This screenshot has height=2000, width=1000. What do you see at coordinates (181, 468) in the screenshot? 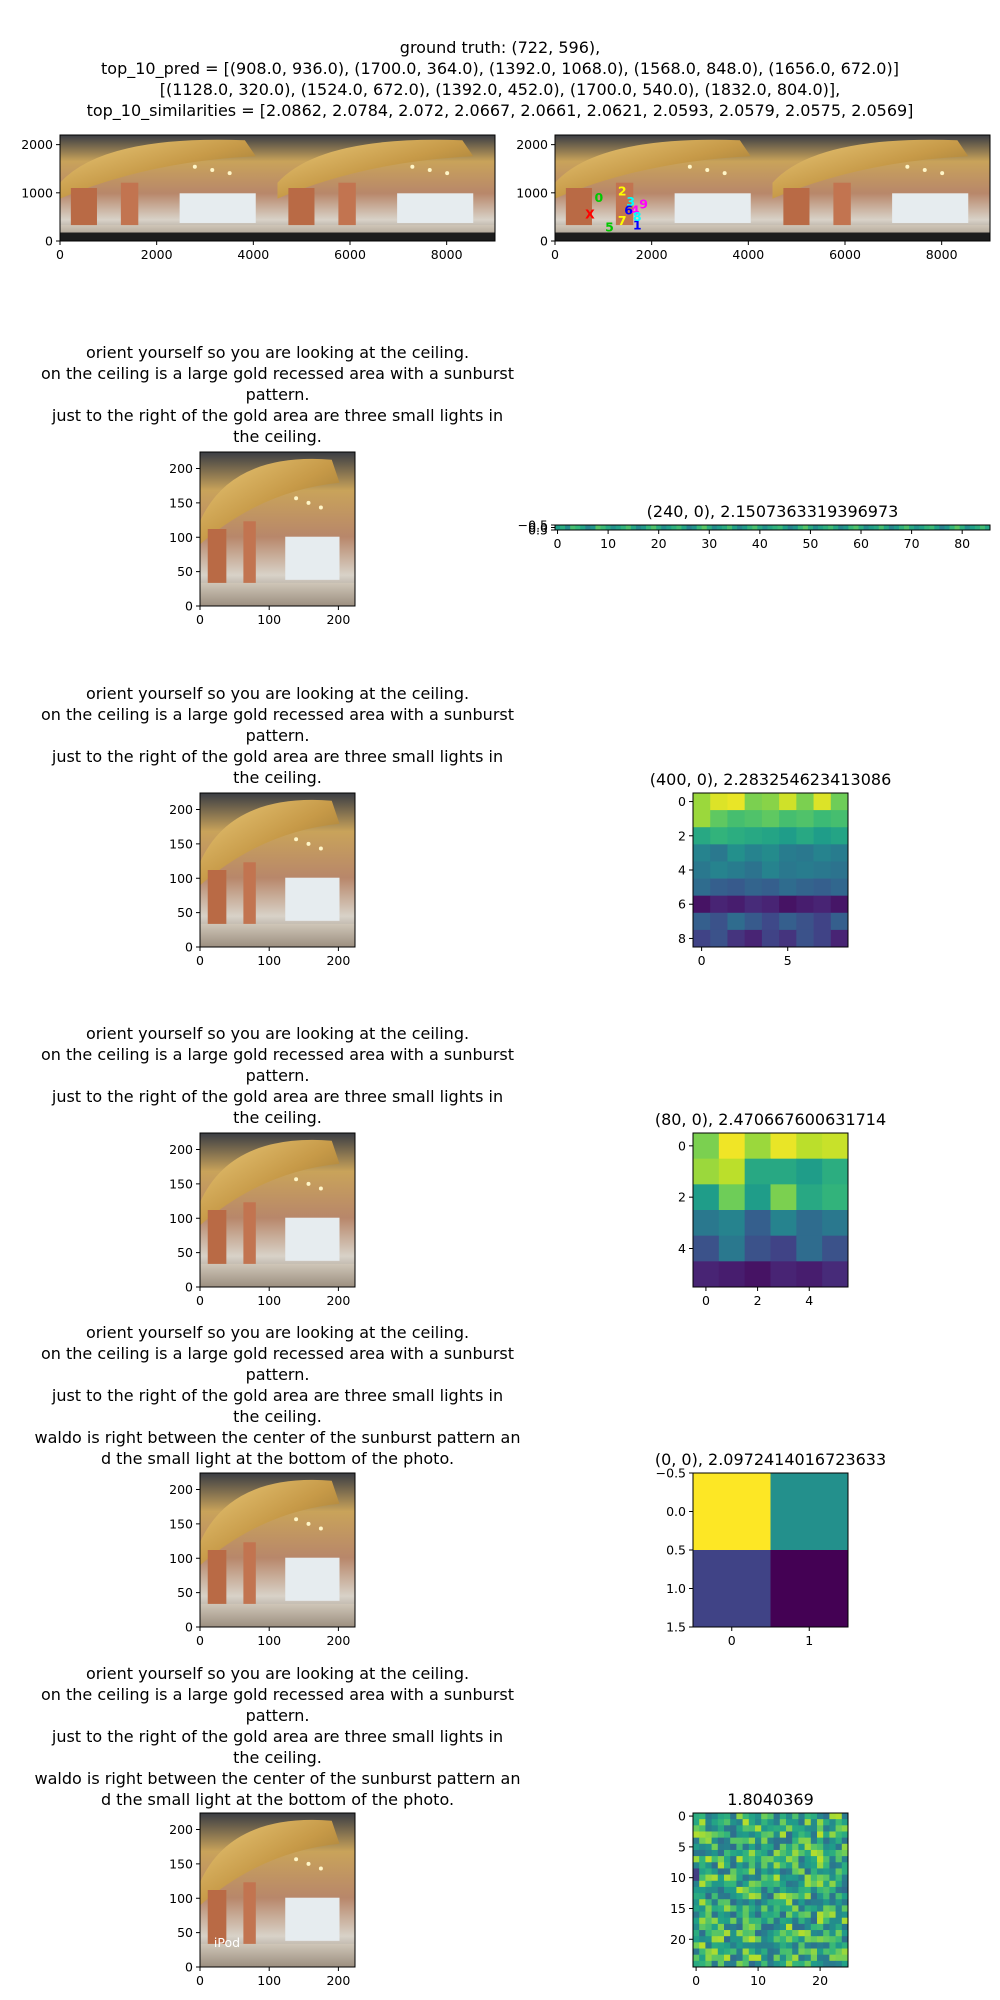
I see `y-tick-label: 200` at bounding box center [181, 468].